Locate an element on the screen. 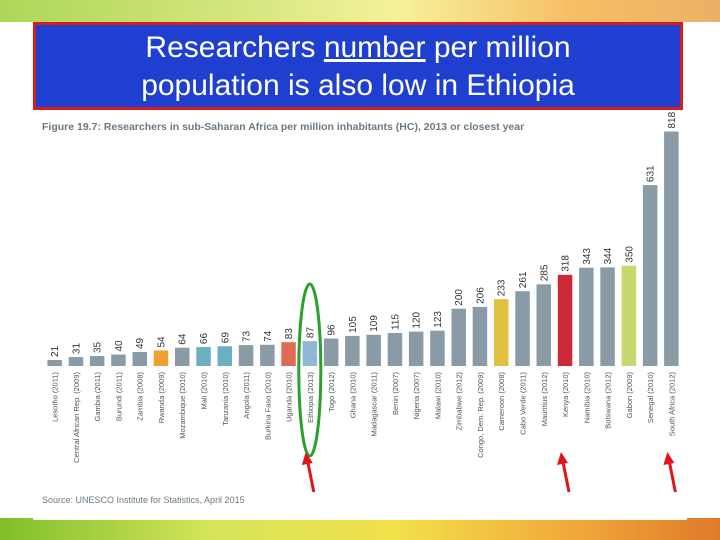 The image size is (720, 540). title-line-2: population is also low in Ethiopia is located at coordinates (358, 85).